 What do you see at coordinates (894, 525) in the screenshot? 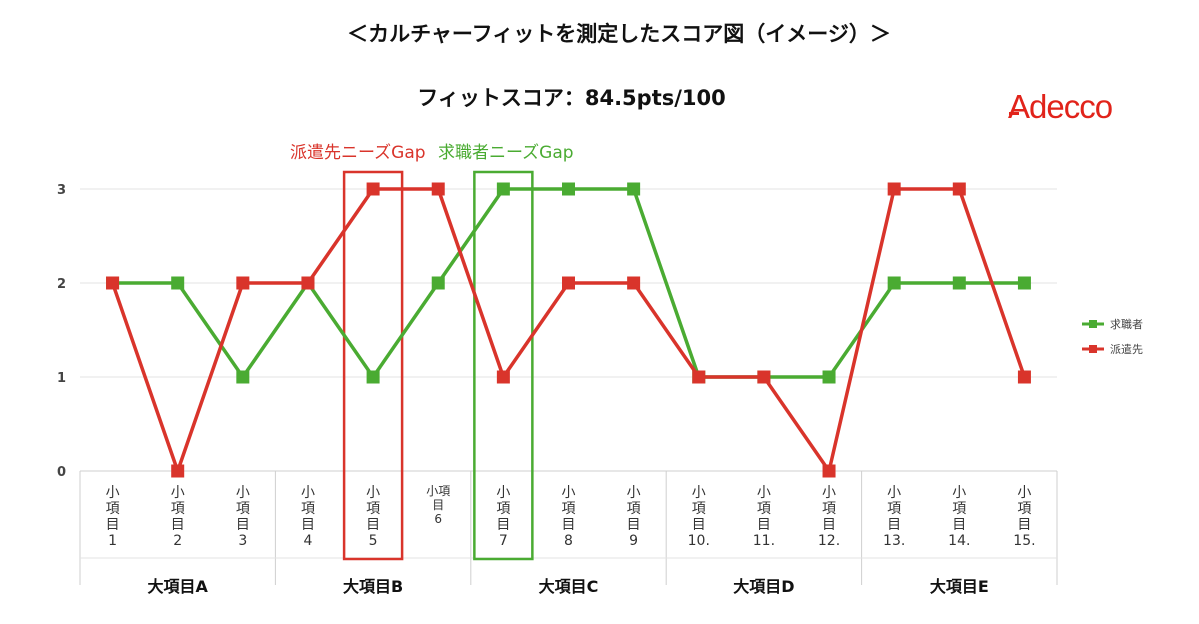
I see `x-tick-label-13: 目` at bounding box center [894, 525].